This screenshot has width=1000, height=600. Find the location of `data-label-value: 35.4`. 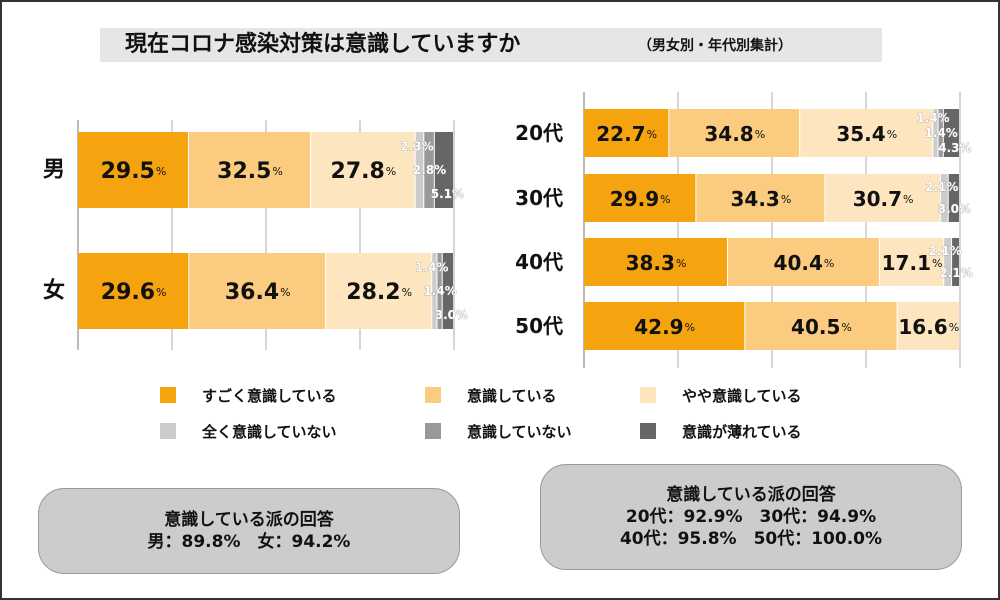

data-label-value: 35.4 is located at coordinates (860, 134).